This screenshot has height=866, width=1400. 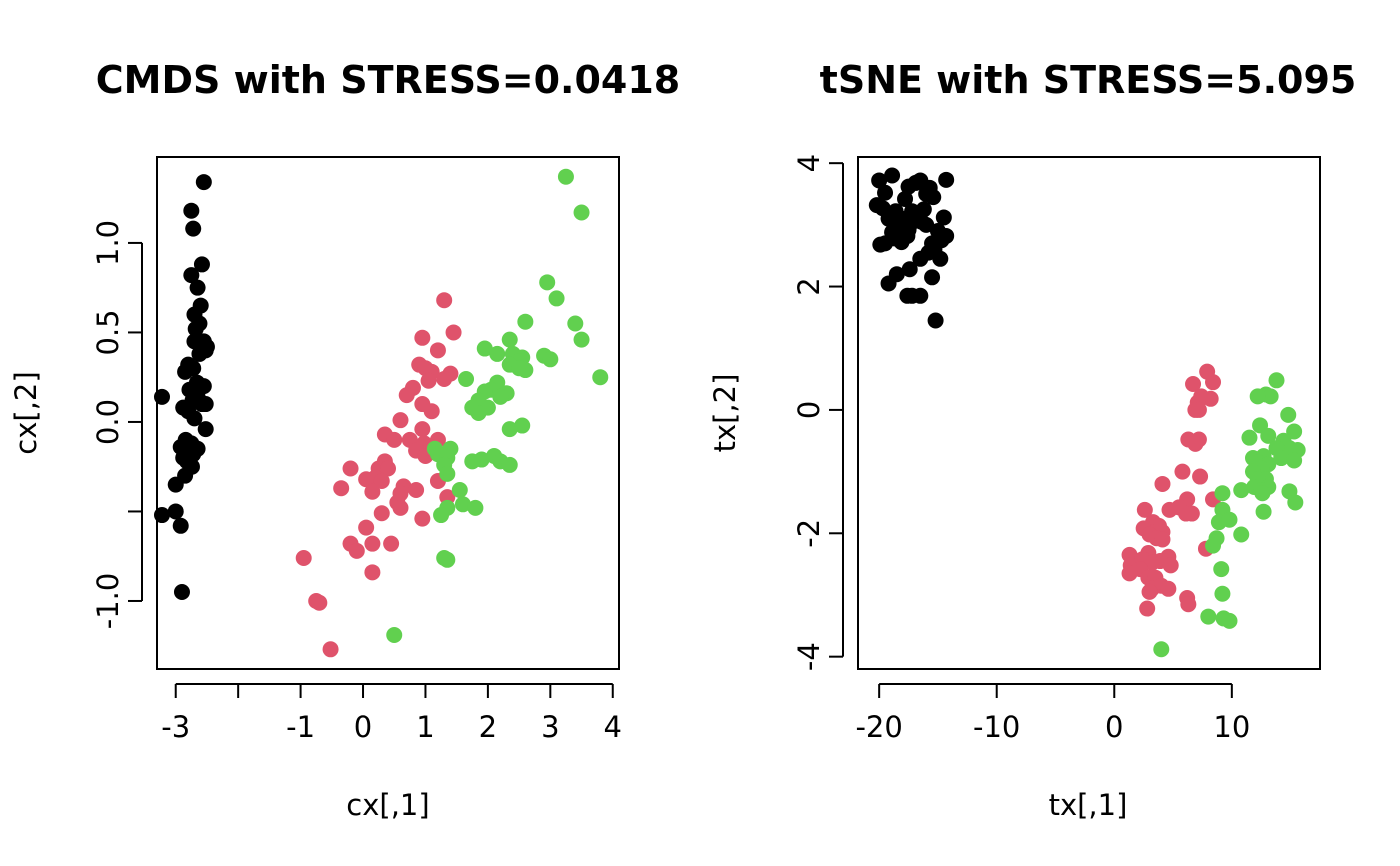 What do you see at coordinates (300, 727) in the screenshot?
I see `cmds-x-tick-label: -1` at bounding box center [300, 727].